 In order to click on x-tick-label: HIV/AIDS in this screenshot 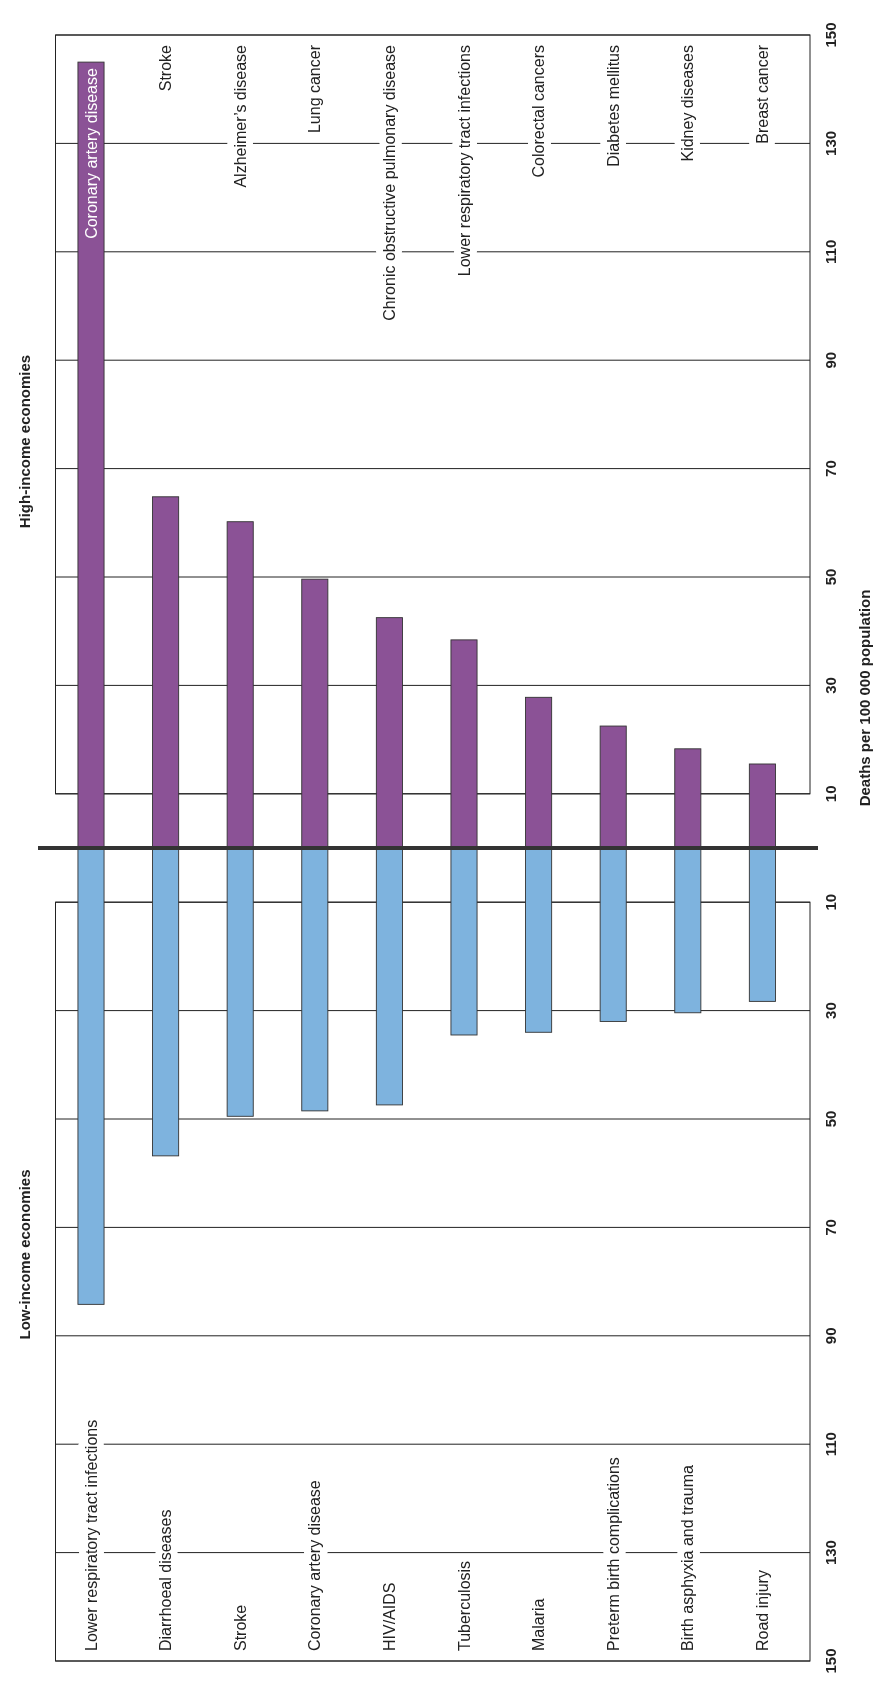, I will do `click(389, 1616)`.